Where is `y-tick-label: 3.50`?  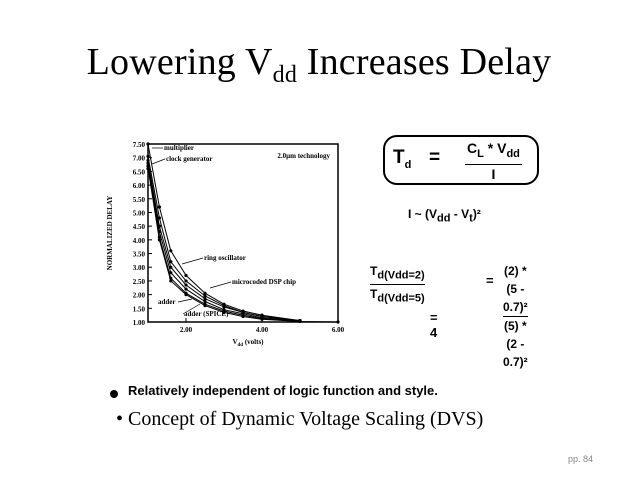 y-tick-label: 3.50 is located at coordinates (139, 255).